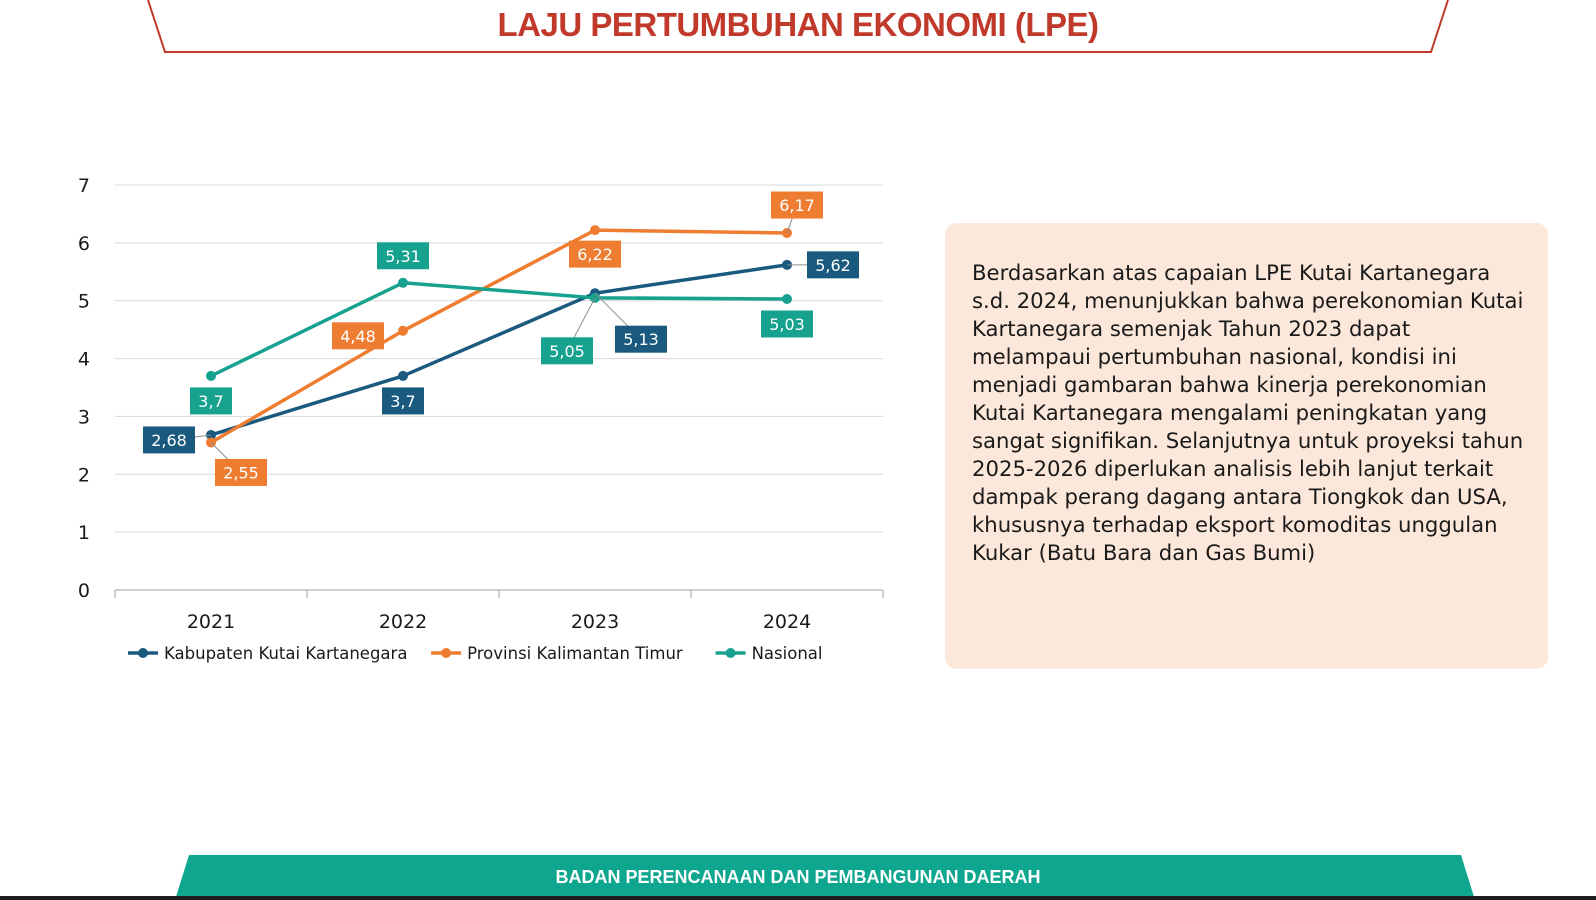  What do you see at coordinates (787, 653) in the screenshot?
I see `legend-label: Nasional` at bounding box center [787, 653].